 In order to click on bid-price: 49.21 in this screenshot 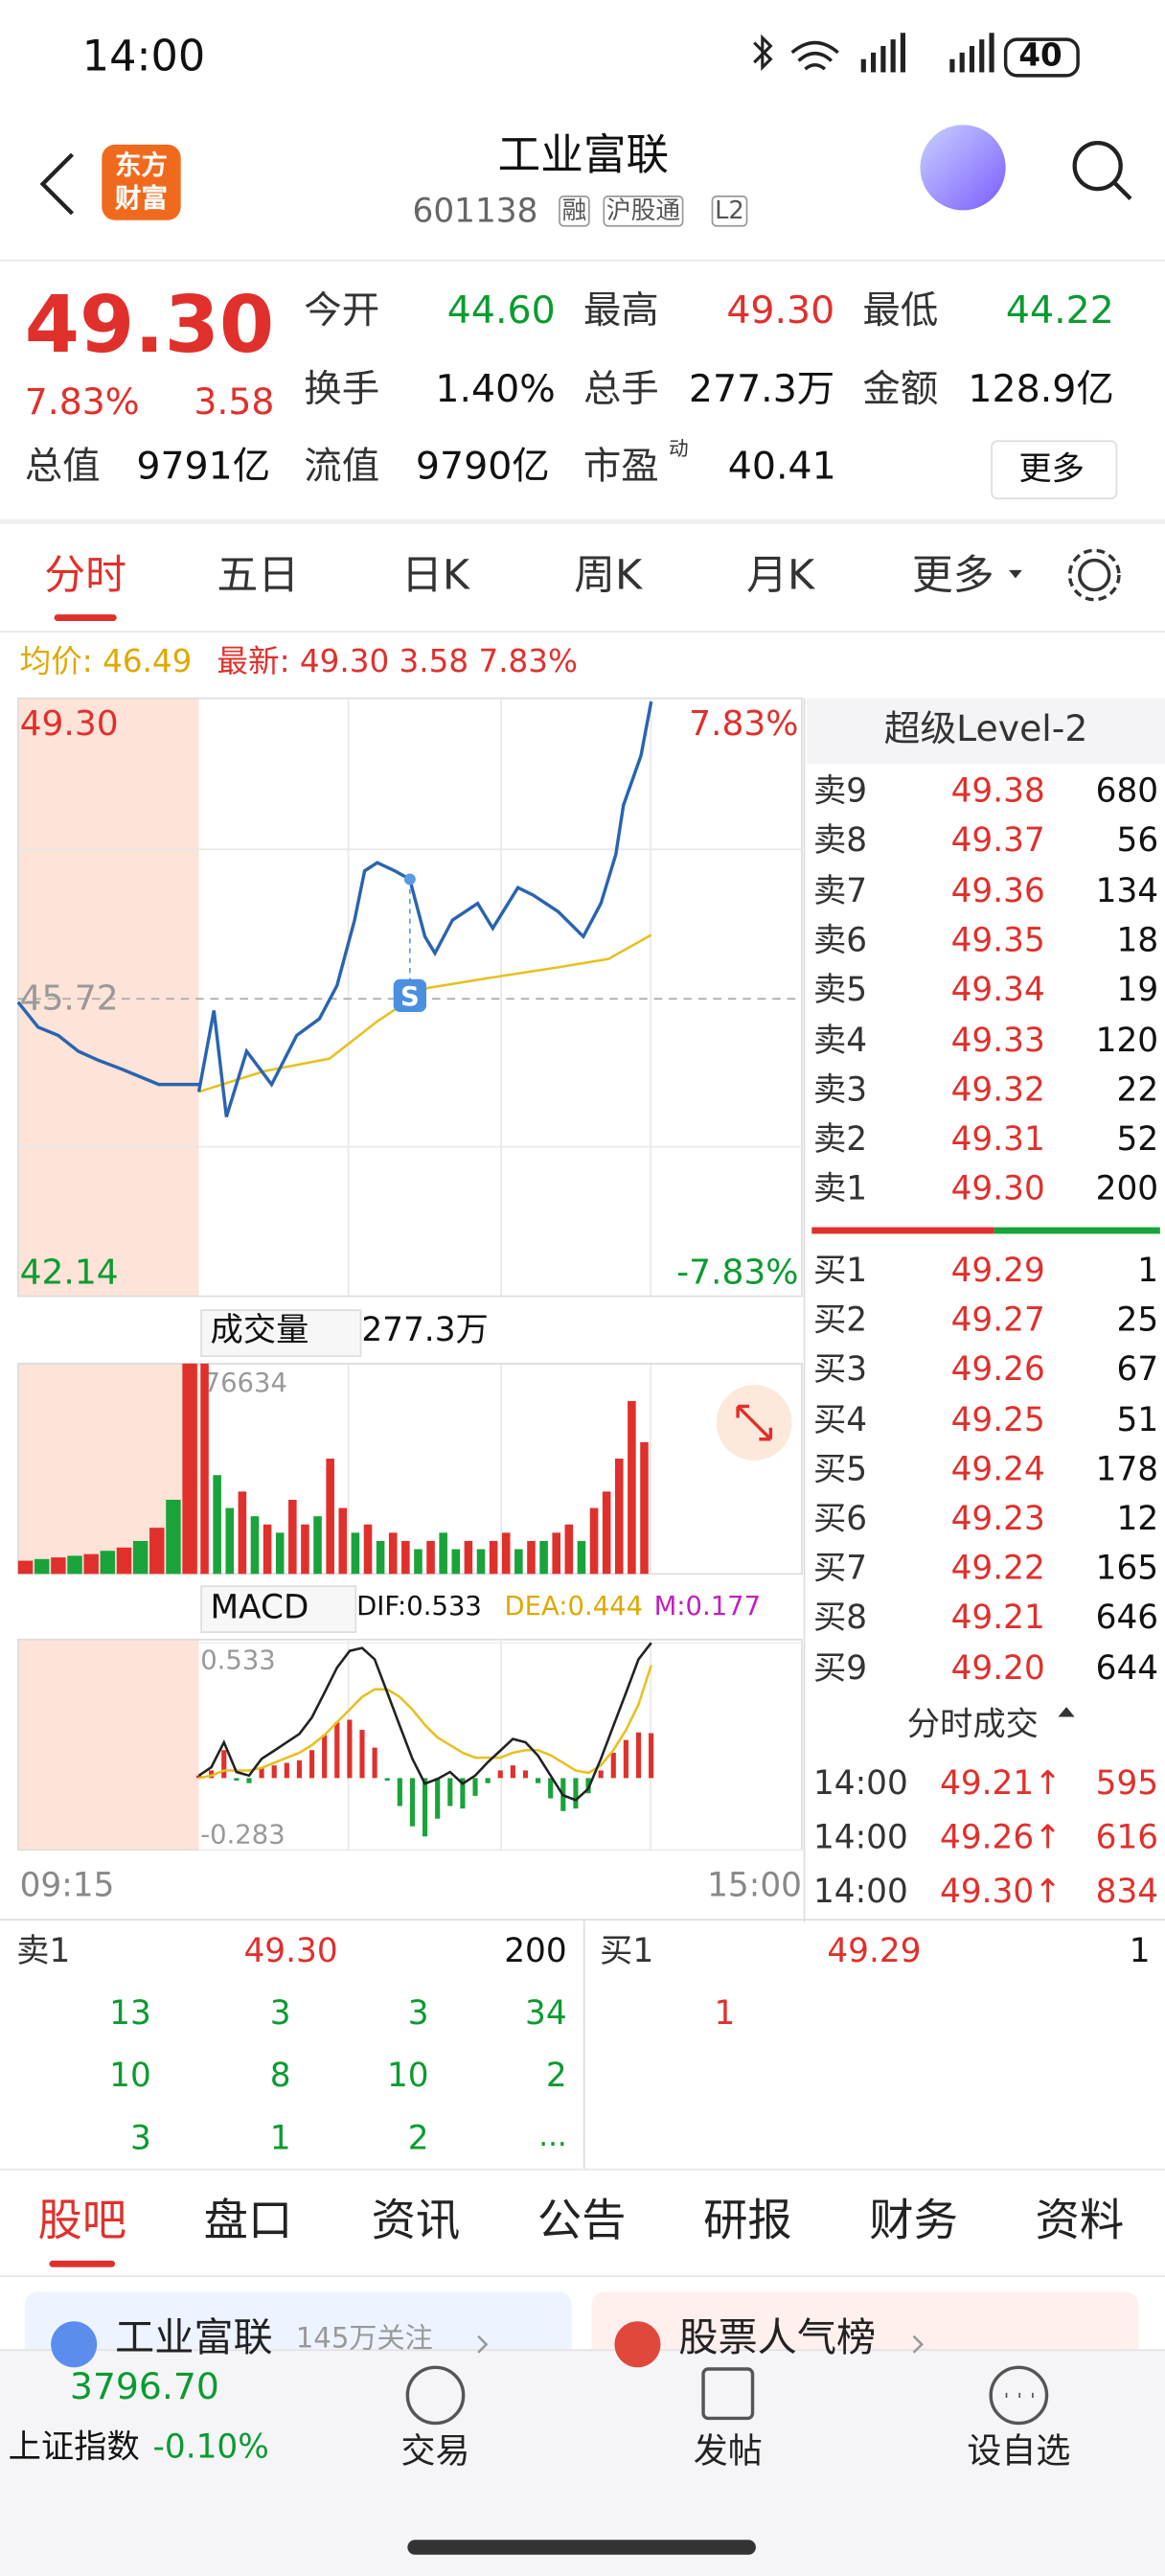, I will do `click(997, 1617)`.